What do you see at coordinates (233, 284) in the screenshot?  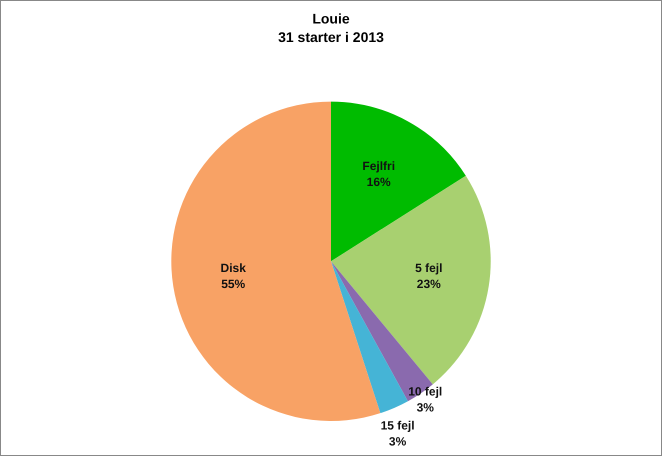 I see `data-label: 55%` at bounding box center [233, 284].